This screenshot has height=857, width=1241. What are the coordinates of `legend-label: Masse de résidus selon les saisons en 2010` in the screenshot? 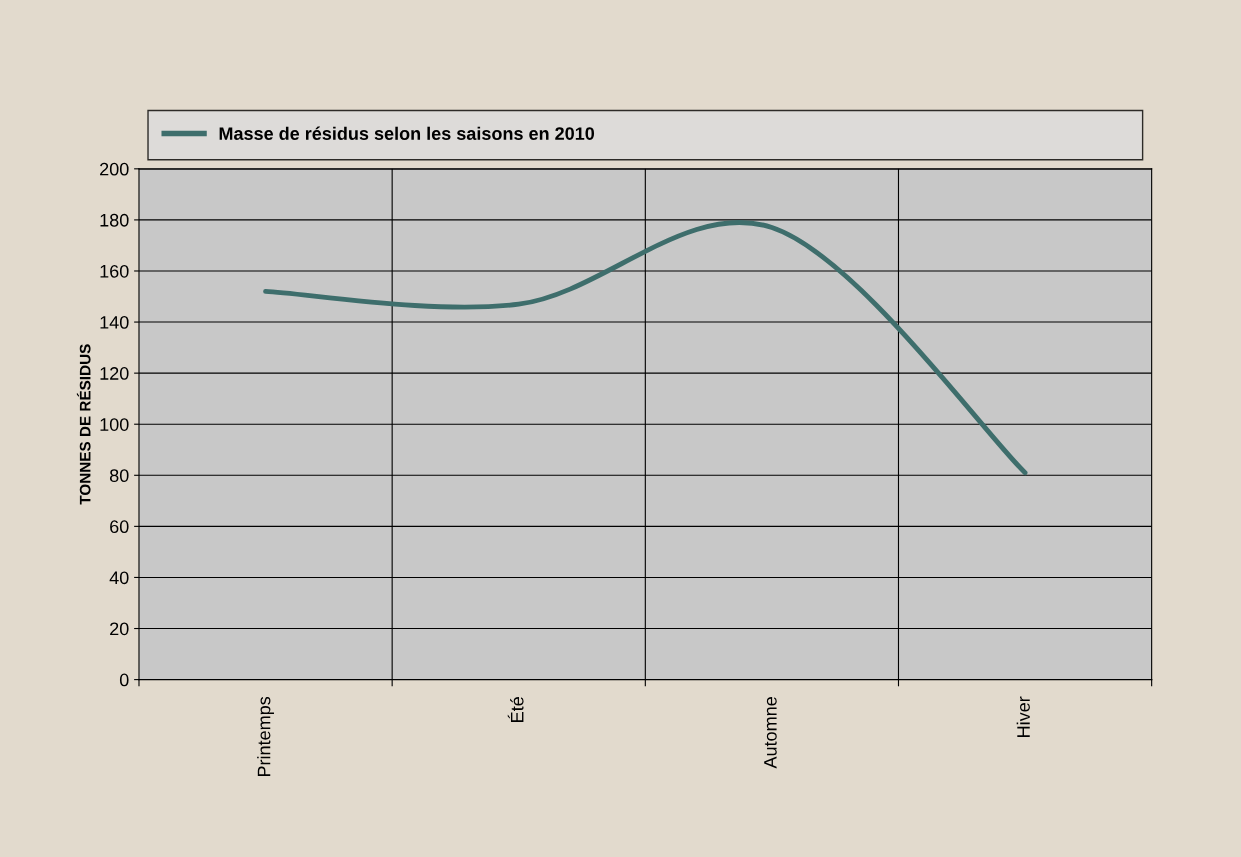 It's located at (407, 133).